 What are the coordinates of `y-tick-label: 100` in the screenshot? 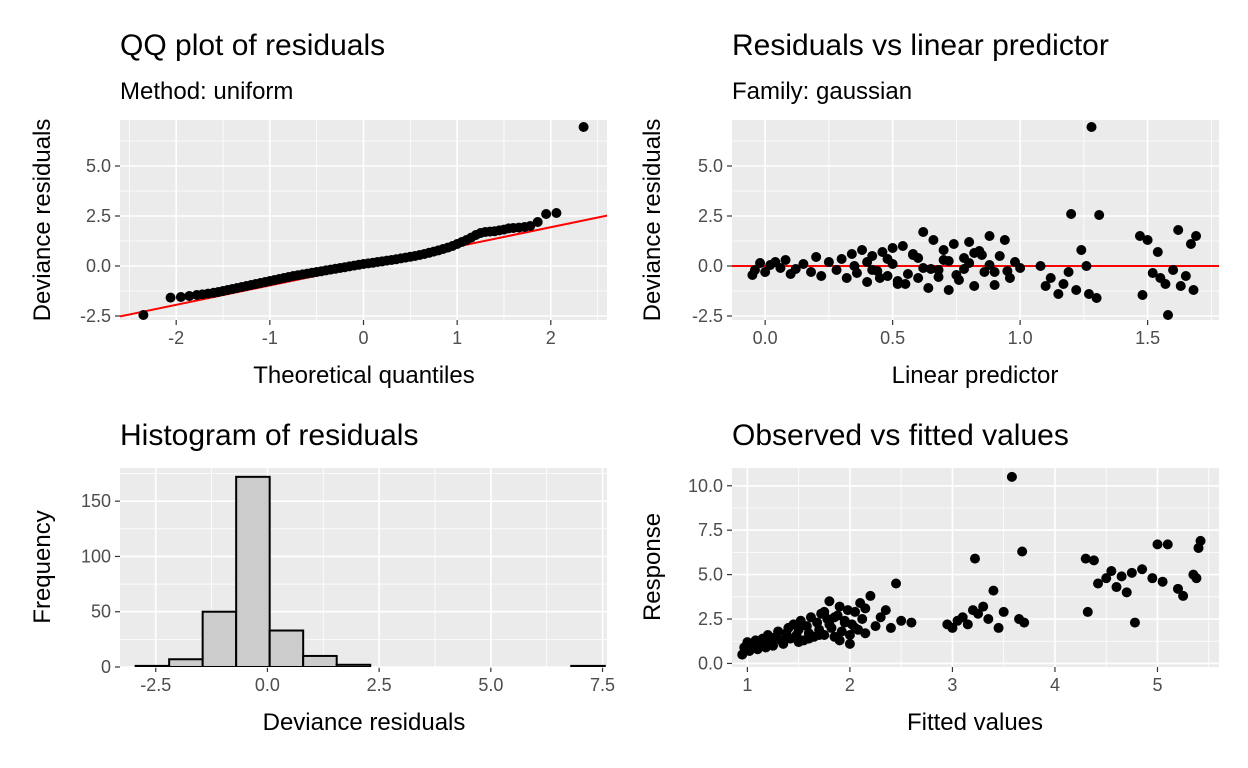 It's located at (96, 556).